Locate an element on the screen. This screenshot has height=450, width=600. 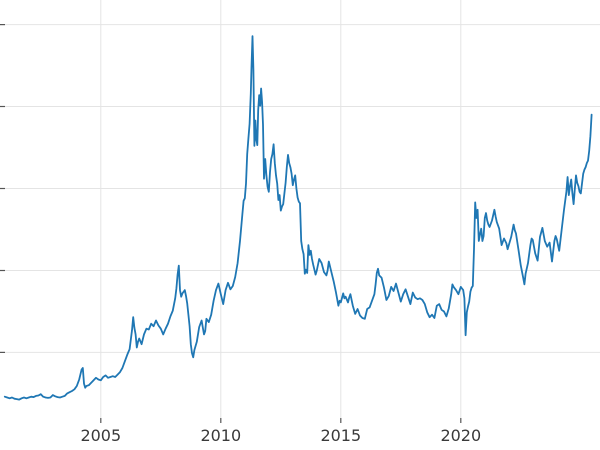
x-tick-label: 2005 is located at coordinates (100, 435).